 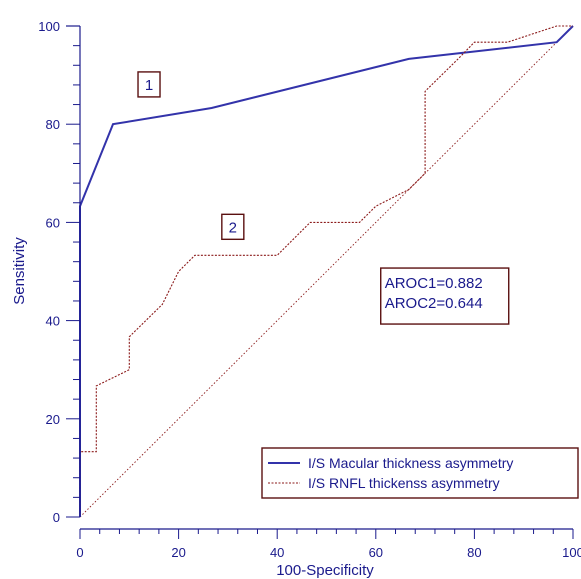 What do you see at coordinates (79, 552) in the screenshot?
I see `x-tick-label: 0` at bounding box center [79, 552].